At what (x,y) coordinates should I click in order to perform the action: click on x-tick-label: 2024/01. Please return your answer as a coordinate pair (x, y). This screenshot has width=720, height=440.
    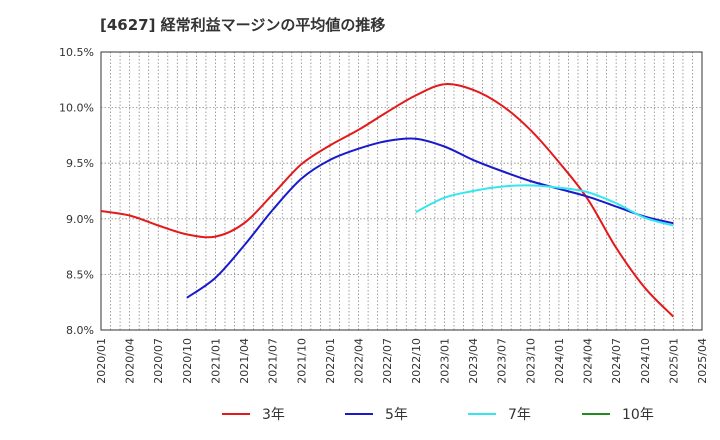
    Looking at the image, I should click on (559, 361).